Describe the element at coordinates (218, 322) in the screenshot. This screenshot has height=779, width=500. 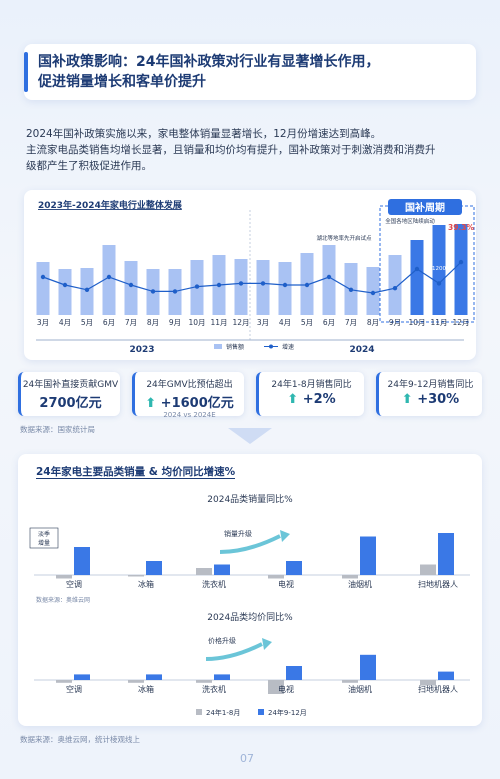
I see `month-tick-label: 11月` at that location.